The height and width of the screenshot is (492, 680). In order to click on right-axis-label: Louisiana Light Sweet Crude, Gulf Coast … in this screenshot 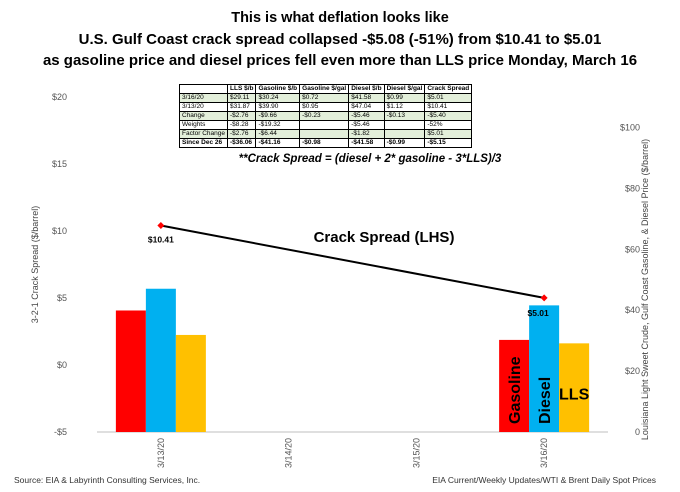, I will do `click(645, 289)`.